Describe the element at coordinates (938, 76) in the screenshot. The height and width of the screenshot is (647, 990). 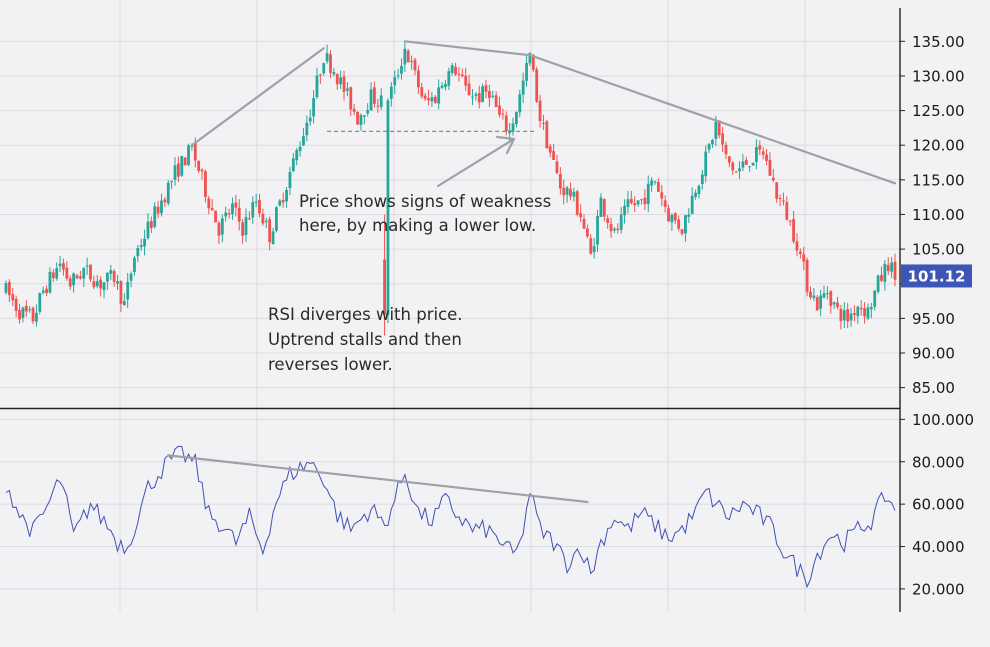
I see `price-tick-label: 130.00` at that location.